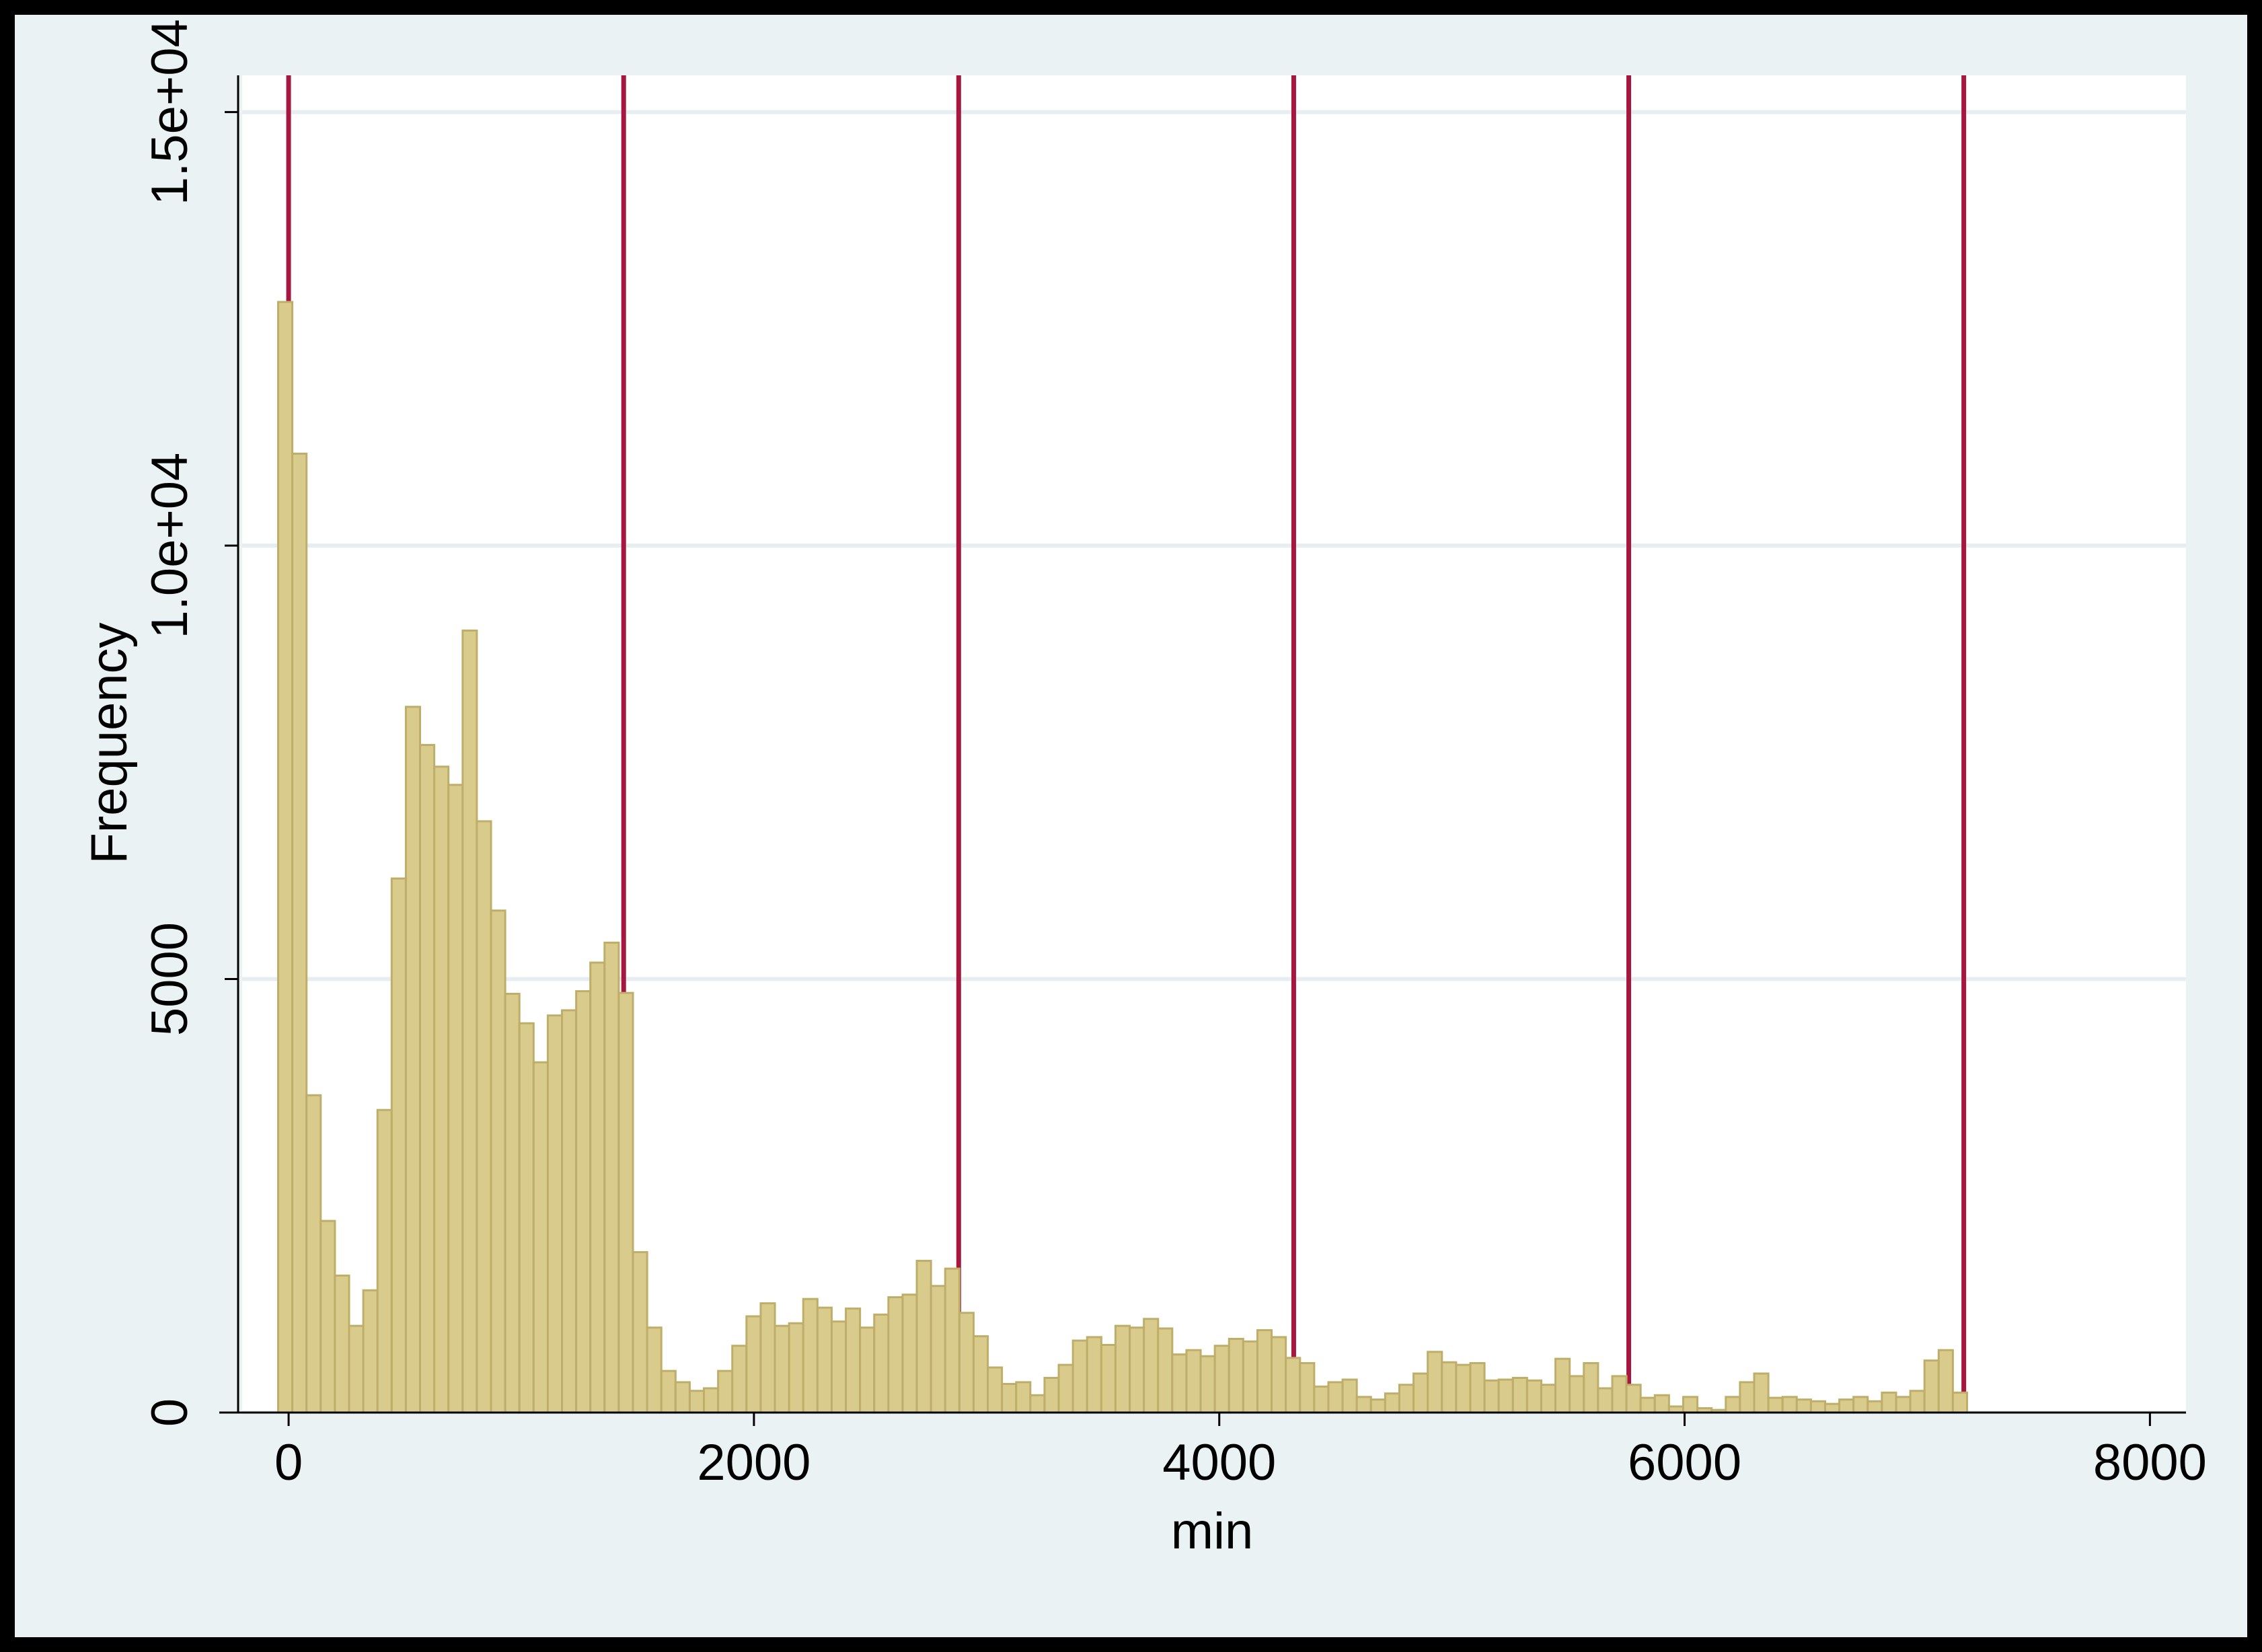 Image resolution: width=2262 pixels, height=1652 pixels. Describe the element at coordinates (1219, 1462) in the screenshot. I see `x-tick-label: 4000` at that location.